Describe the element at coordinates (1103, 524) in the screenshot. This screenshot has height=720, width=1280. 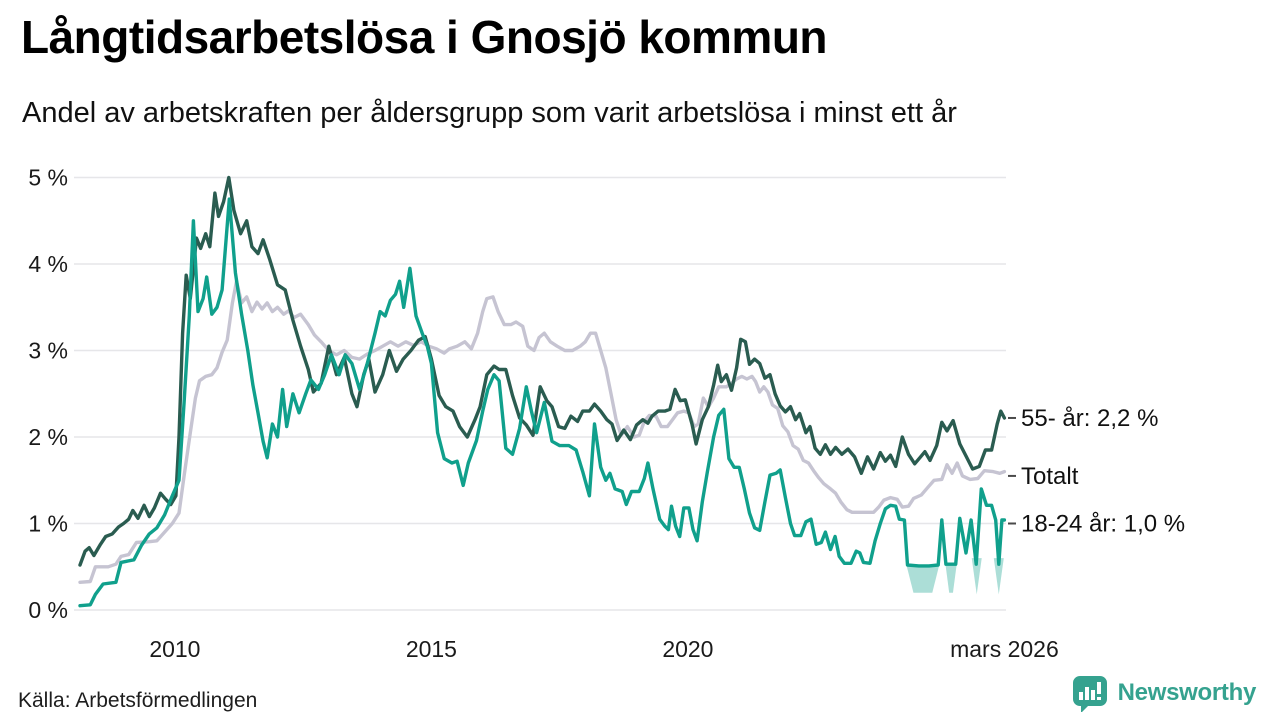
I see `series-end-label-age1824: 18-24 år: 1,0 %` at that location.